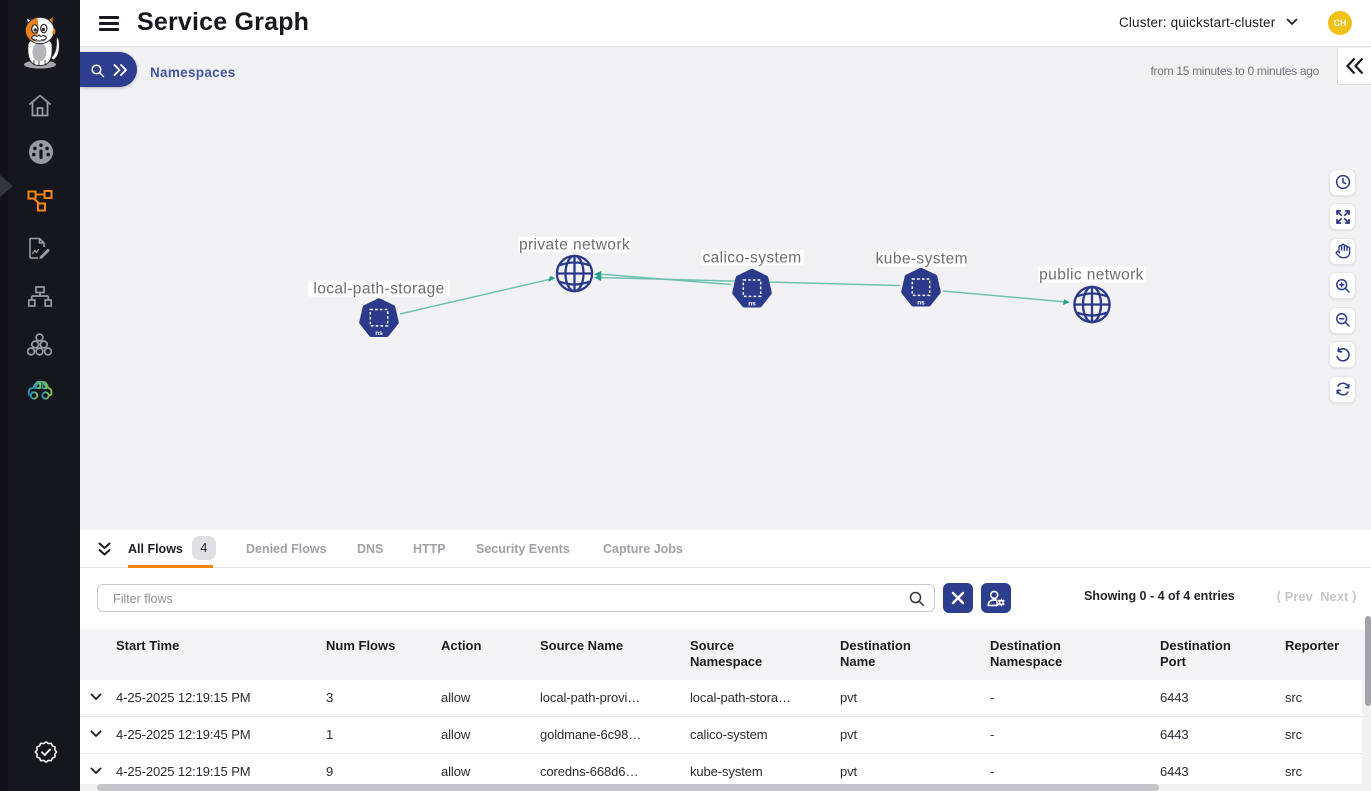  What do you see at coordinates (751, 258) in the screenshot?
I see `svg-text: calico-system` at bounding box center [751, 258].